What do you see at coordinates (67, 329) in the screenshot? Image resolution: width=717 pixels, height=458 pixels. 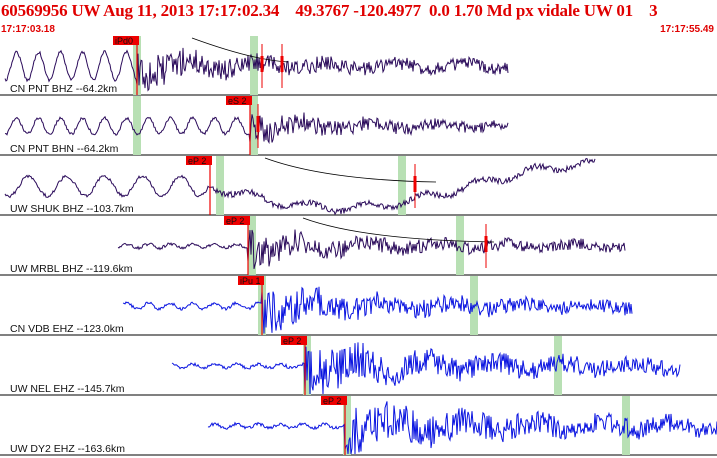 I see `station-label: CN VDB EHZ --123.0km` at bounding box center [67, 329].